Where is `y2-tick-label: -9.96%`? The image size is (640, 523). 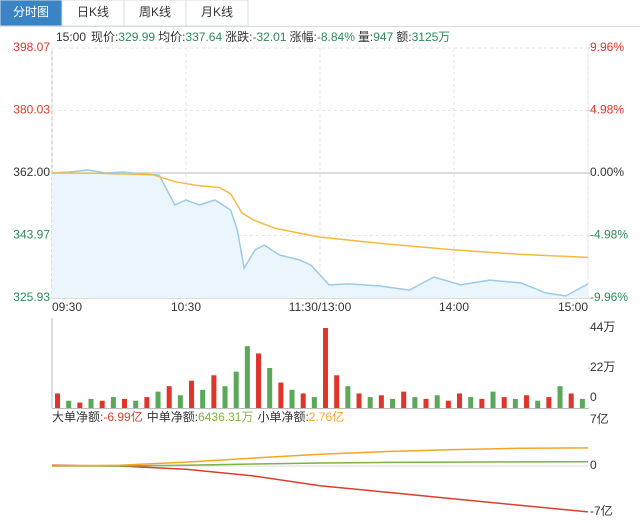 y2-tick-label: -9.96% is located at coordinates (609, 297).